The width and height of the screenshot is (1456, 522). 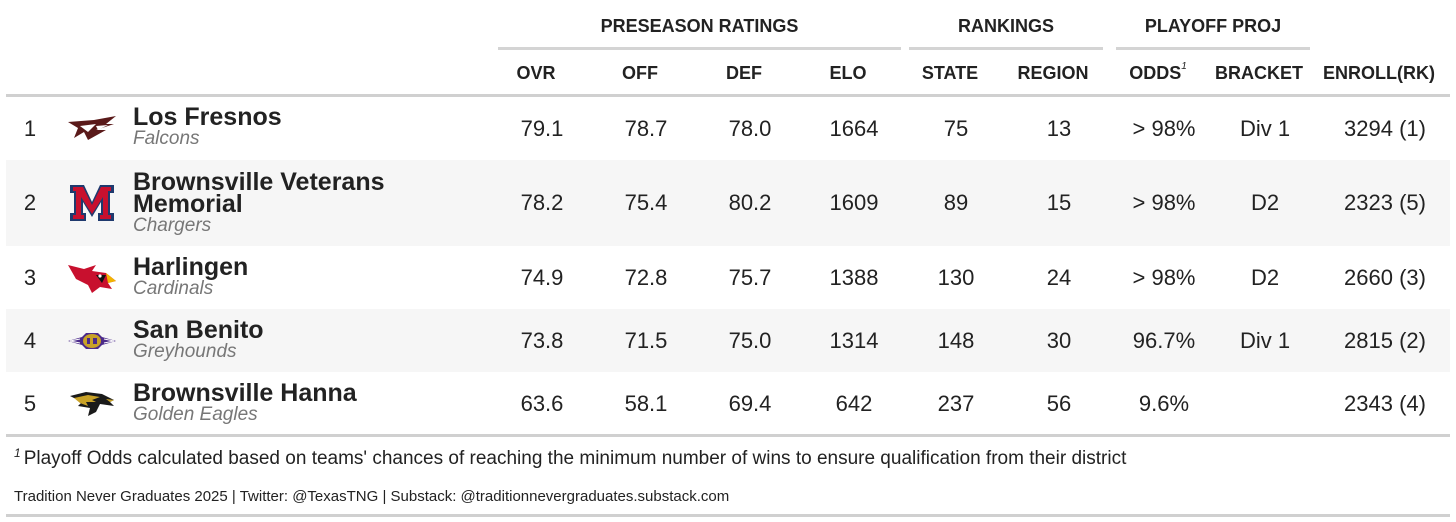 What do you see at coordinates (198, 330) in the screenshot?
I see `team-name: San Benito` at bounding box center [198, 330].